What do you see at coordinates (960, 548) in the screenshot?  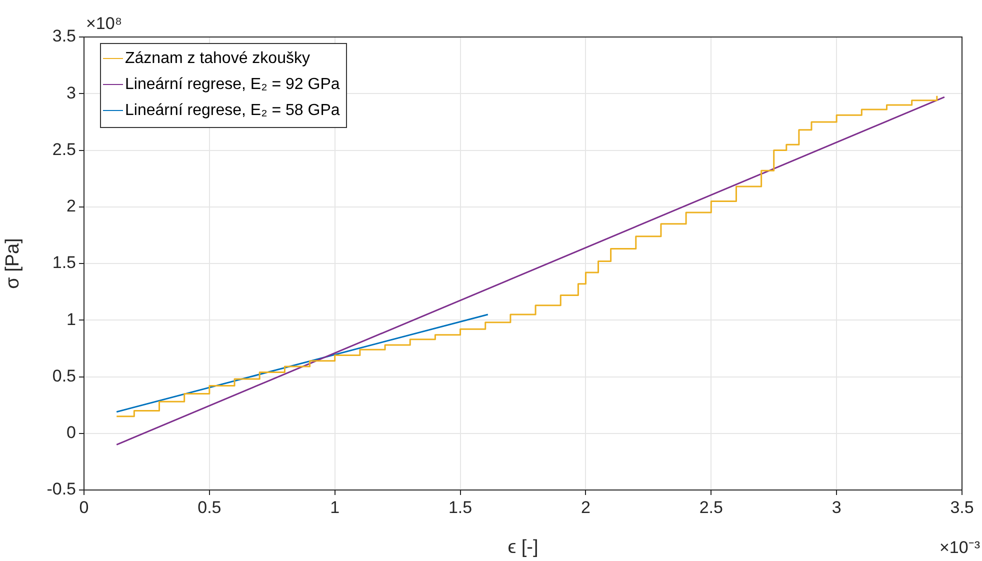 I see `text: ×10⁻³` at bounding box center [960, 548].